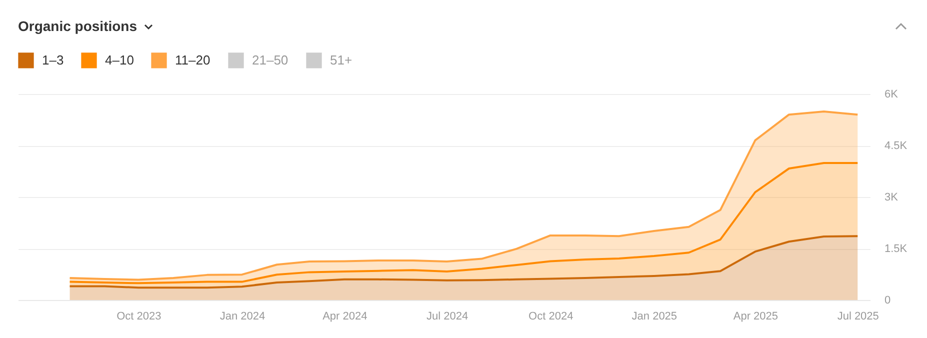  Describe the element at coordinates (755, 316) in the screenshot. I see `x-tick-label: Apr 2025` at that location.